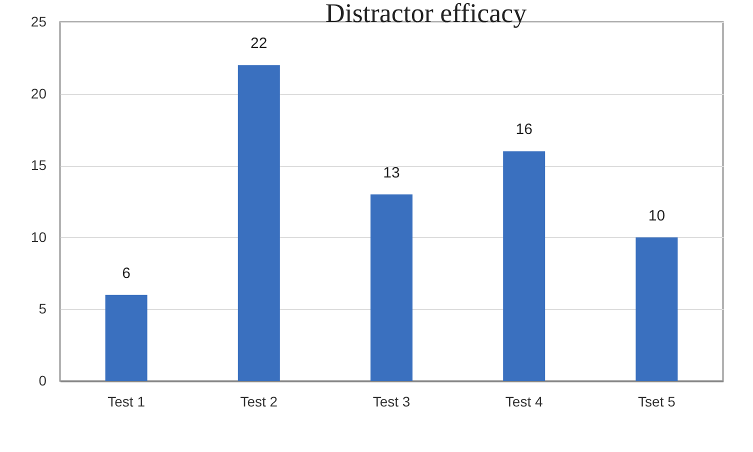 The width and height of the screenshot is (753, 452). Describe the element at coordinates (38, 236) in the screenshot. I see `y-tick-label: 10` at that location.